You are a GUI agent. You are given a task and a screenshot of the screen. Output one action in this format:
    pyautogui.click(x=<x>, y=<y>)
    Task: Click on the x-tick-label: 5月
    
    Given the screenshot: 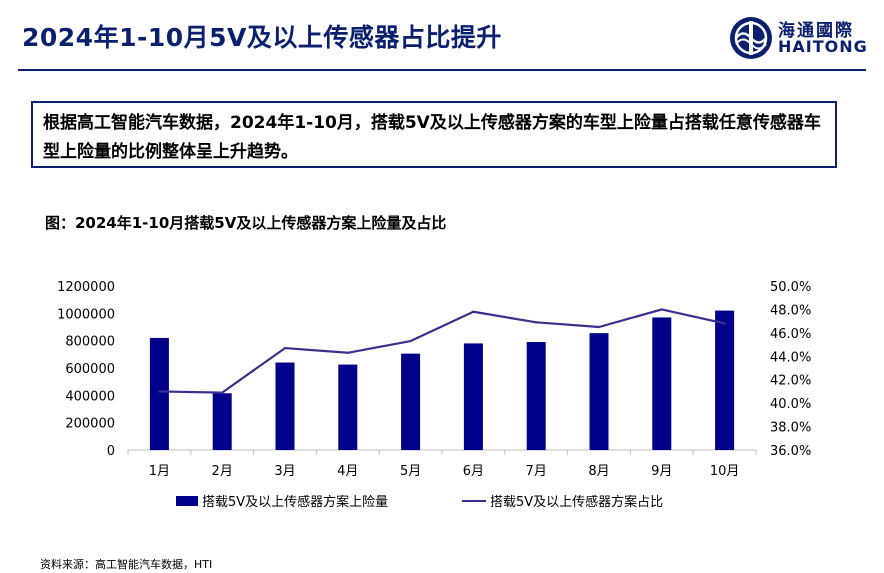 What is the action you would take?
    pyautogui.click(x=410, y=471)
    